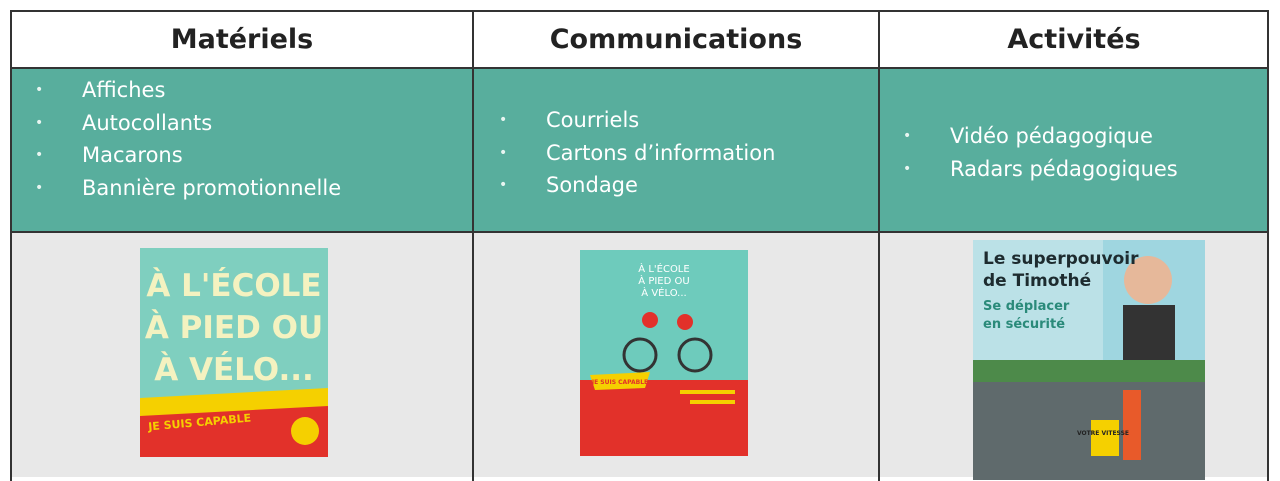 This screenshot has width=1280, height=481. What do you see at coordinates (1074, 39) in the screenshot?
I see `column-header: Activités` at bounding box center [1074, 39].